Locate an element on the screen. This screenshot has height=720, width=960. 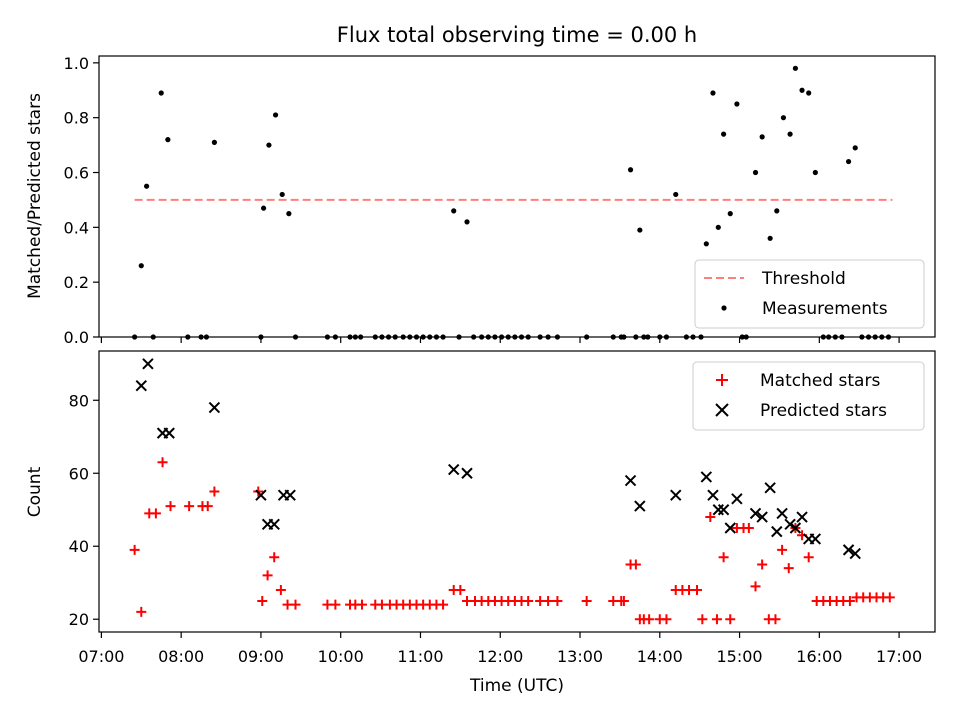
x-tick-label: 14:00 is located at coordinates (660, 656).